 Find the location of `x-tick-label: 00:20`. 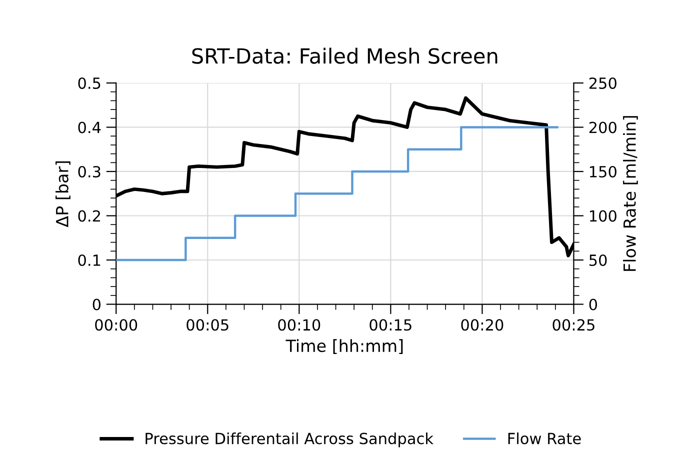

x-tick-label: 00:20 is located at coordinates (482, 325).